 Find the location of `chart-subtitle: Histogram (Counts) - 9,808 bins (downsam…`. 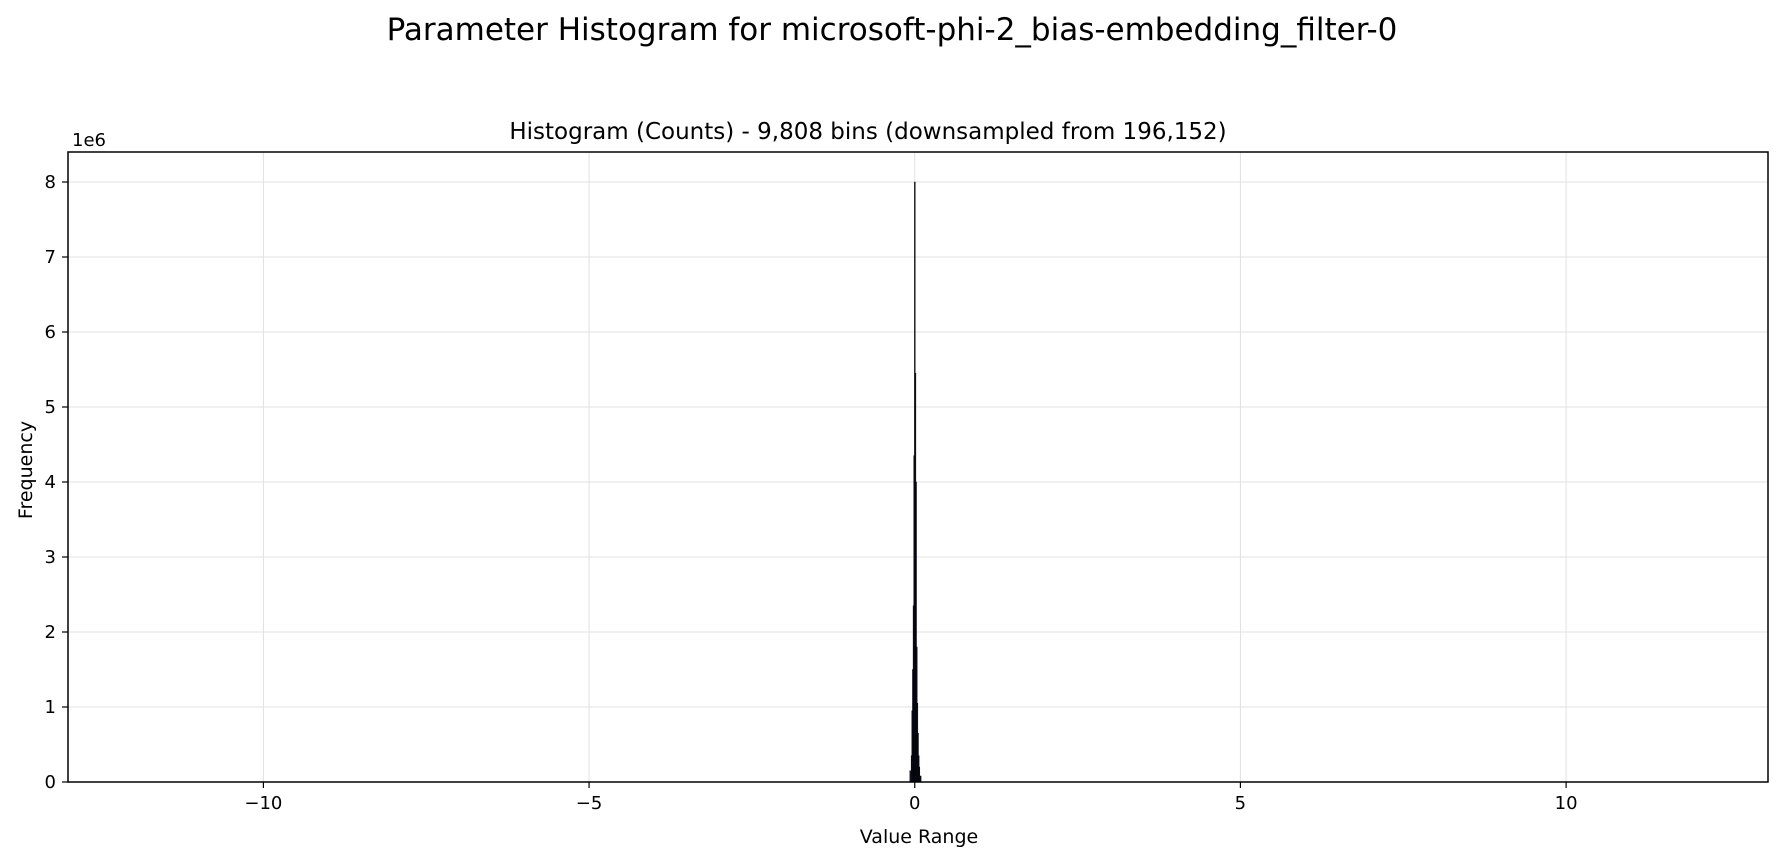

chart-subtitle: Histogram (Counts) - 9,808 bins (downsam… is located at coordinates (867, 132).